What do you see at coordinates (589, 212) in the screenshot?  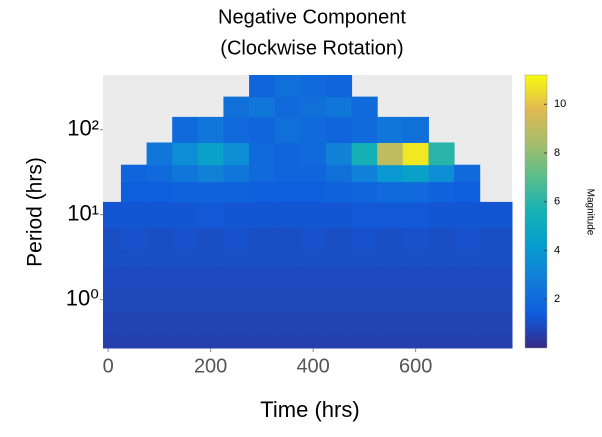 I see `colorbar-label: Magnitude` at bounding box center [589, 212].